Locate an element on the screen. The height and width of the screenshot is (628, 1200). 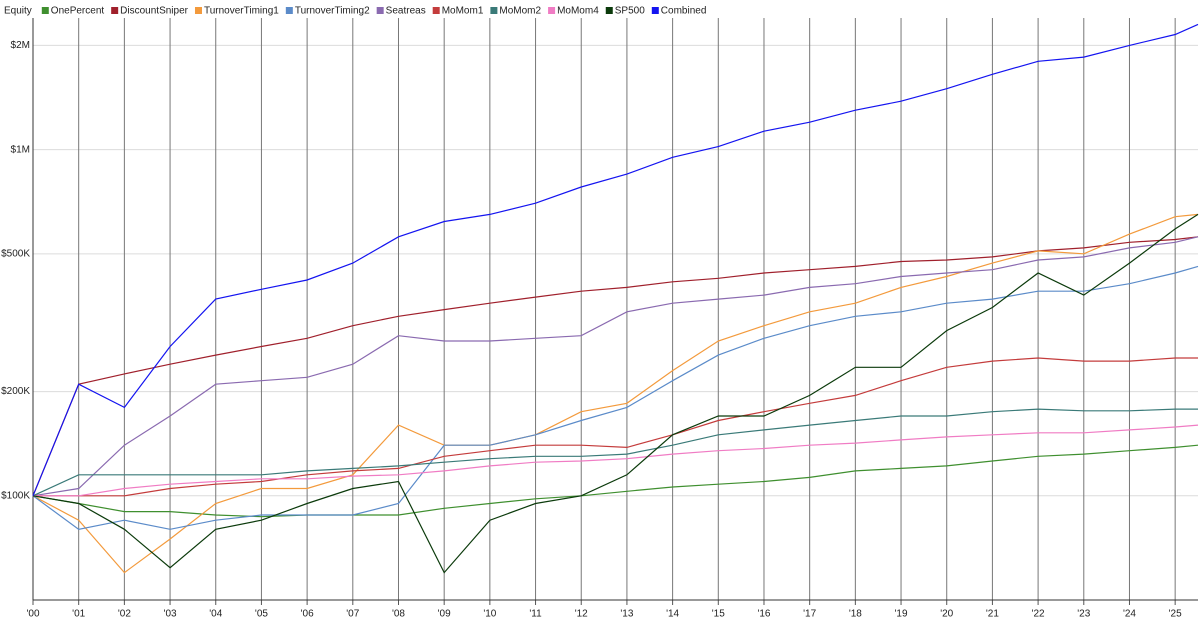
x-tick-label: '10 is located at coordinates (489, 614).